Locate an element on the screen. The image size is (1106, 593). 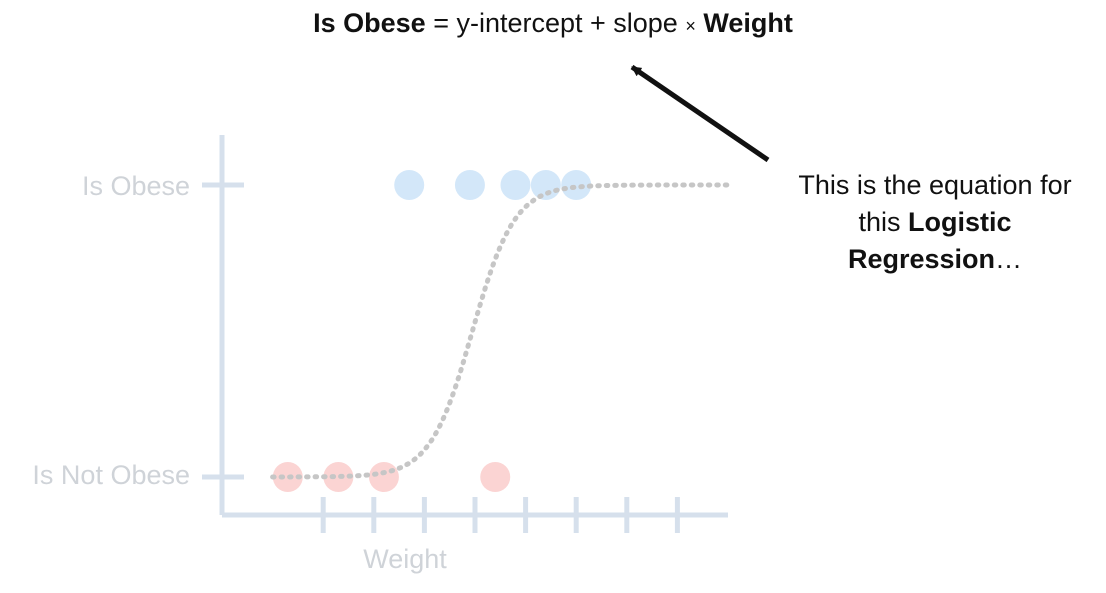
equation-lhs: Is Obese is located at coordinates (369, 23).